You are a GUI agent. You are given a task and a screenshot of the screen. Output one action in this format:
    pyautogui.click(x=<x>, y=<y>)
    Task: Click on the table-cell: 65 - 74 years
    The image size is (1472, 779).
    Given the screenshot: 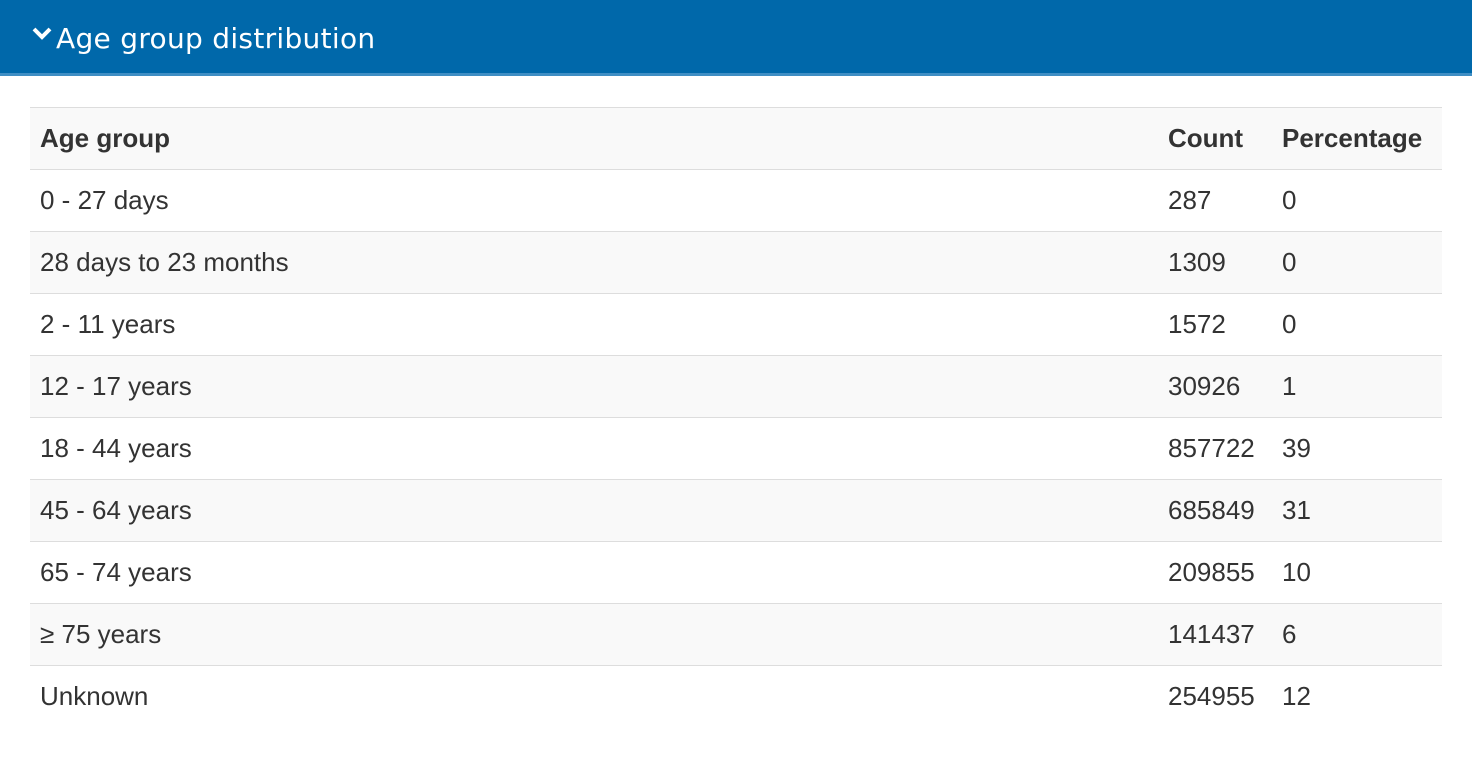 What is the action you would take?
    pyautogui.click(x=594, y=572)
    